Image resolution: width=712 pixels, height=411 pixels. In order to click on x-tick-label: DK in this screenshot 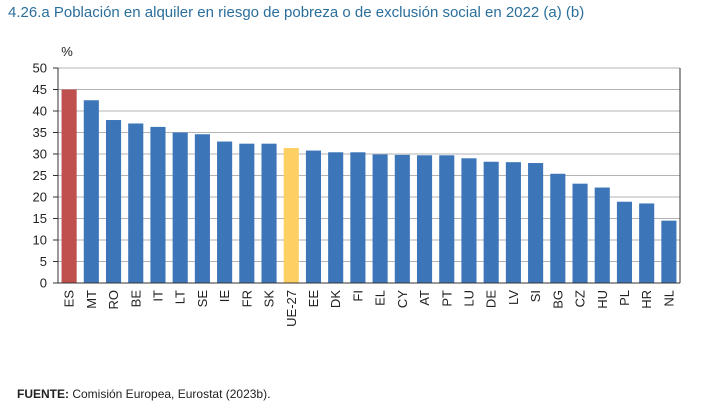, I will do `click(335, 299)`.